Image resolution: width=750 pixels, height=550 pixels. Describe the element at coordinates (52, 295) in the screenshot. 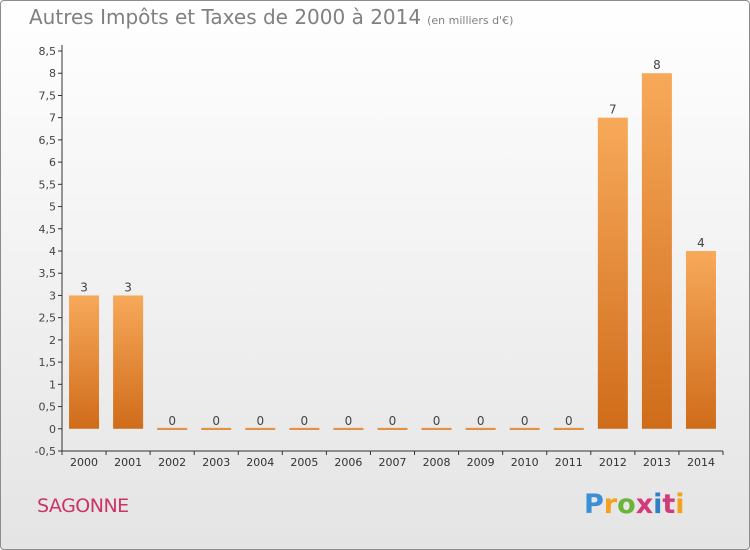

I see `y-tick-label: 3` at that location.